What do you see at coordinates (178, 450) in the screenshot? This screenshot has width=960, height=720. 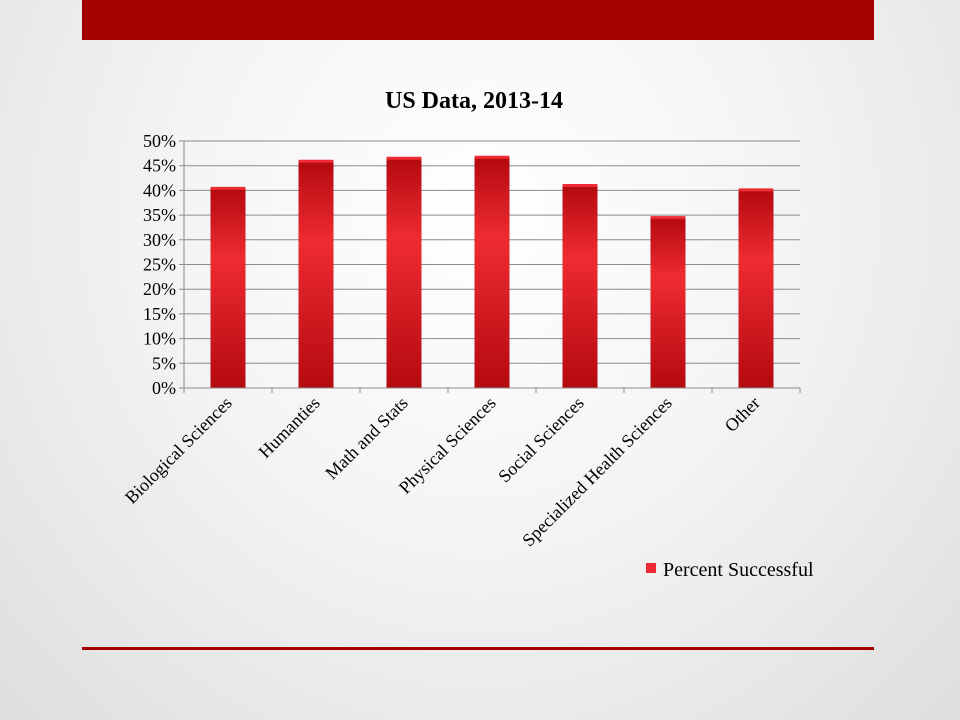 I see `x-tick-label: Biological Sciences` at bounding box center [178, 450].